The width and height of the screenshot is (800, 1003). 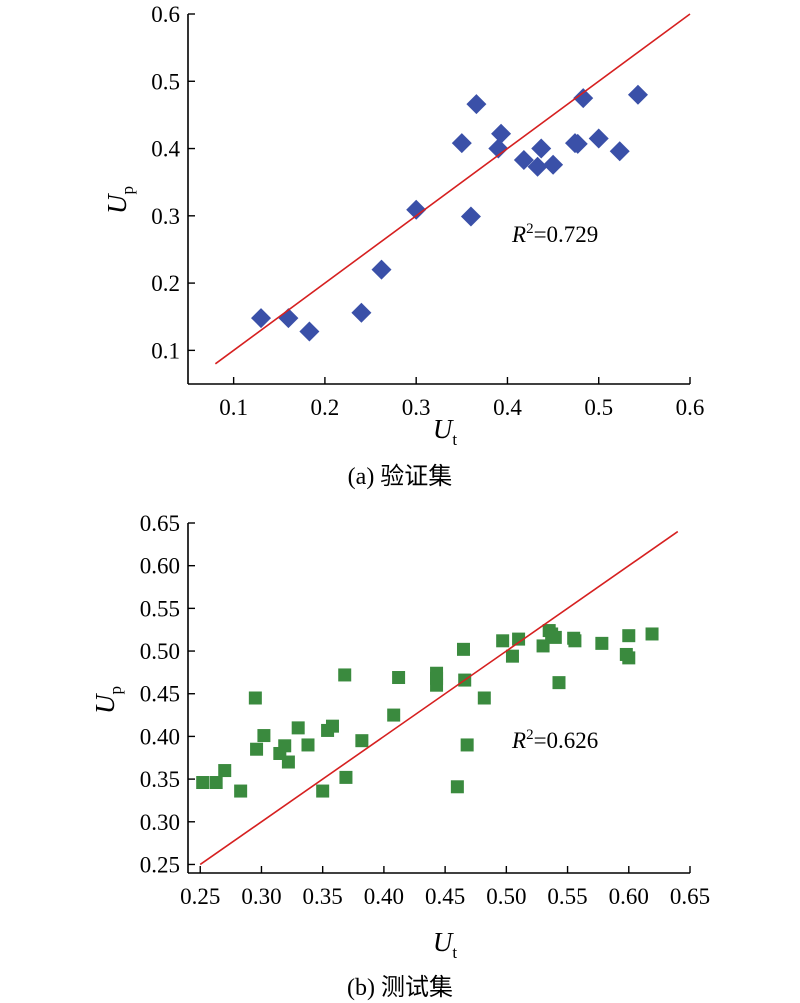 What do you see at coordinates (261, 896) in the screenshot?
I see `panel-b-x-tick-label: 0.30` at bounding box center [261, 896].